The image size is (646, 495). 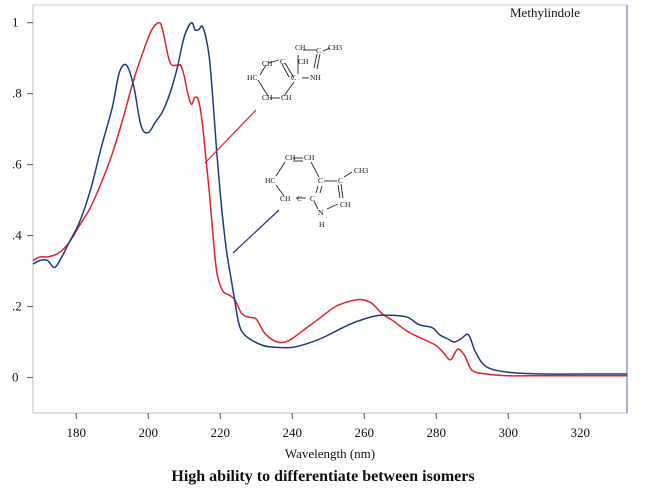 What do you see at coordinates (285, 198) in the screenshot?
I see `struct3-atom-ch-3: CH` at bounding box center [285, 198].